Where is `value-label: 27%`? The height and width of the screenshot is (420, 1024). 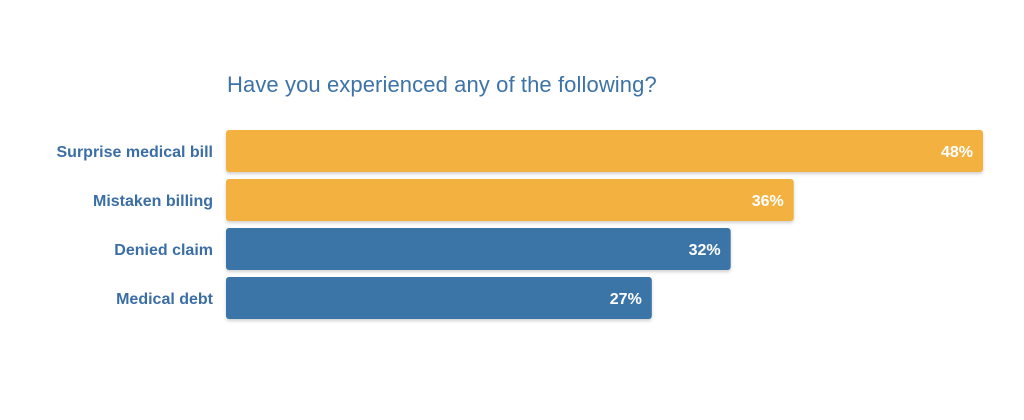
value-label: 27% is located at coordinates (626, 299).